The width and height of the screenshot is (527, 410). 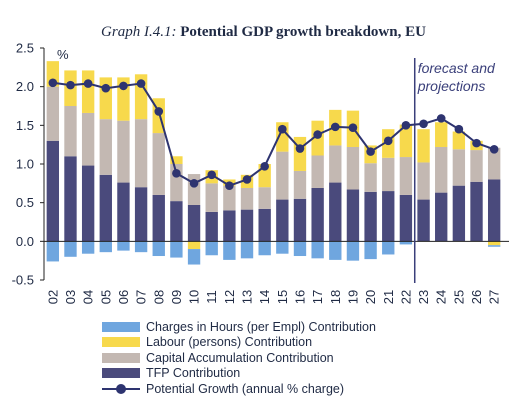 I want to click on legend-label: Potential Growth (annual % charge), so click(x=245, y=388).